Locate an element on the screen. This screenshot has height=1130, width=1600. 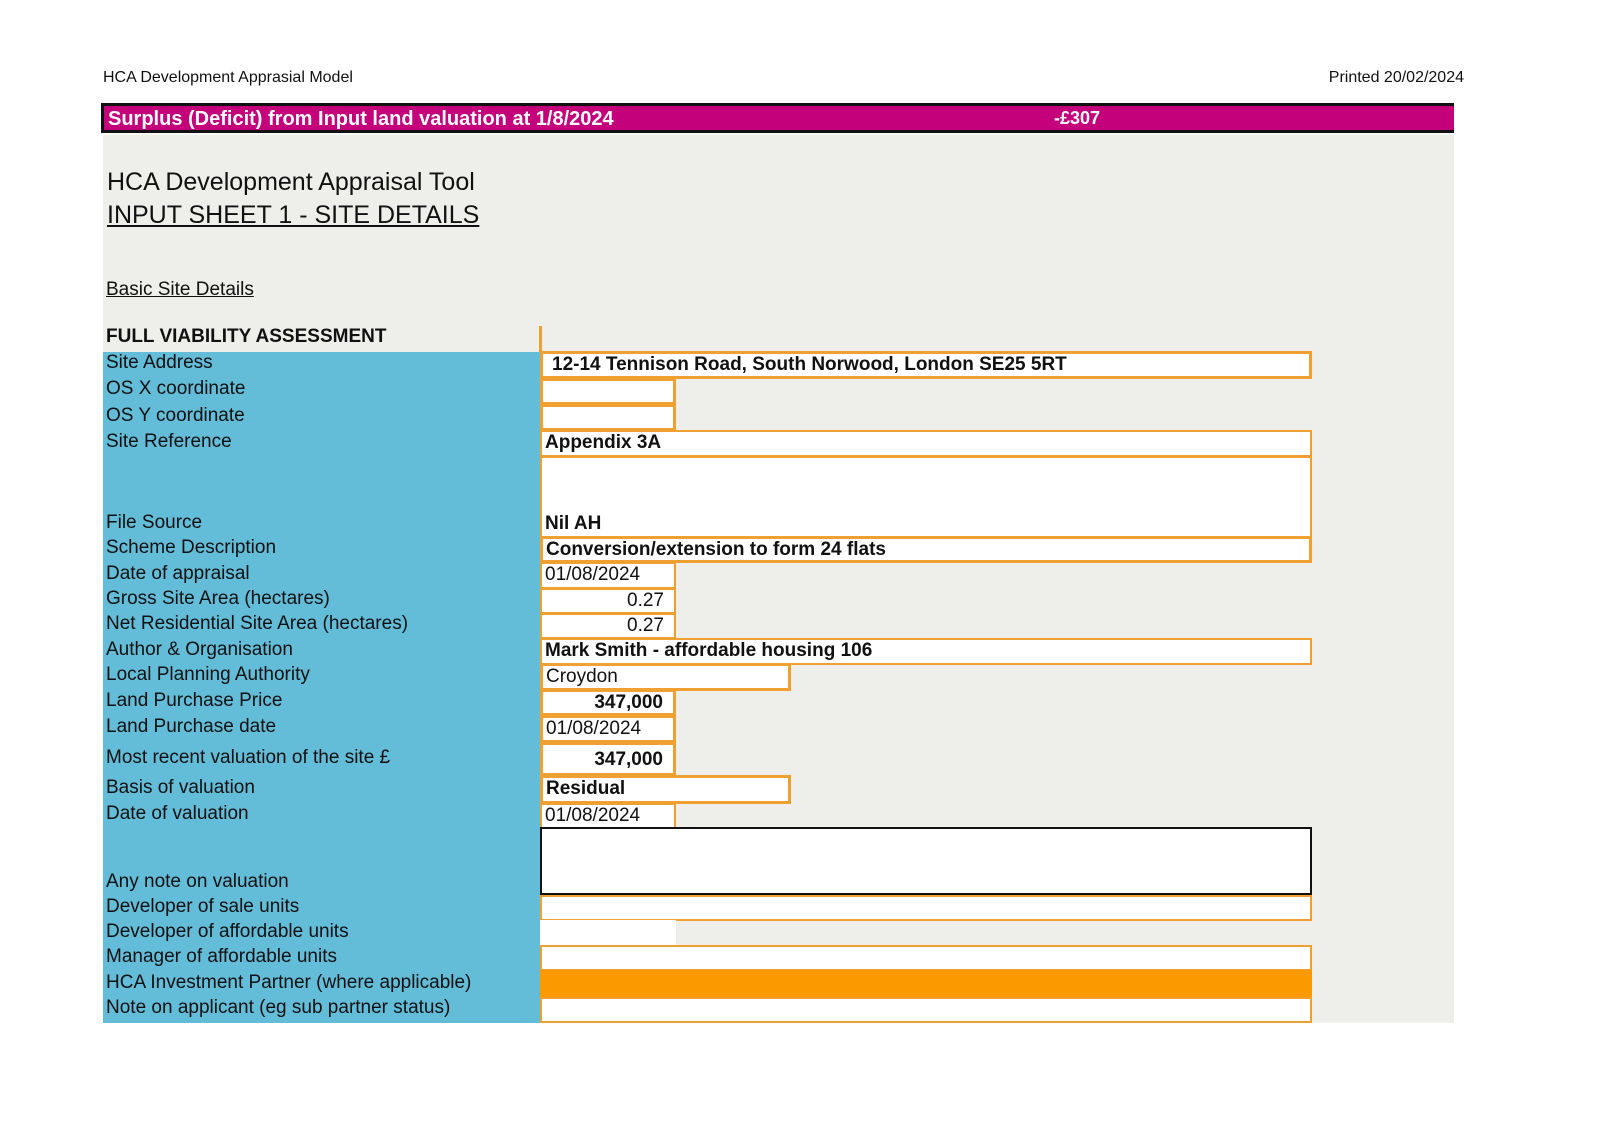
label-basis-valuation: Basis of valuation is located at coordinates (180, 787).